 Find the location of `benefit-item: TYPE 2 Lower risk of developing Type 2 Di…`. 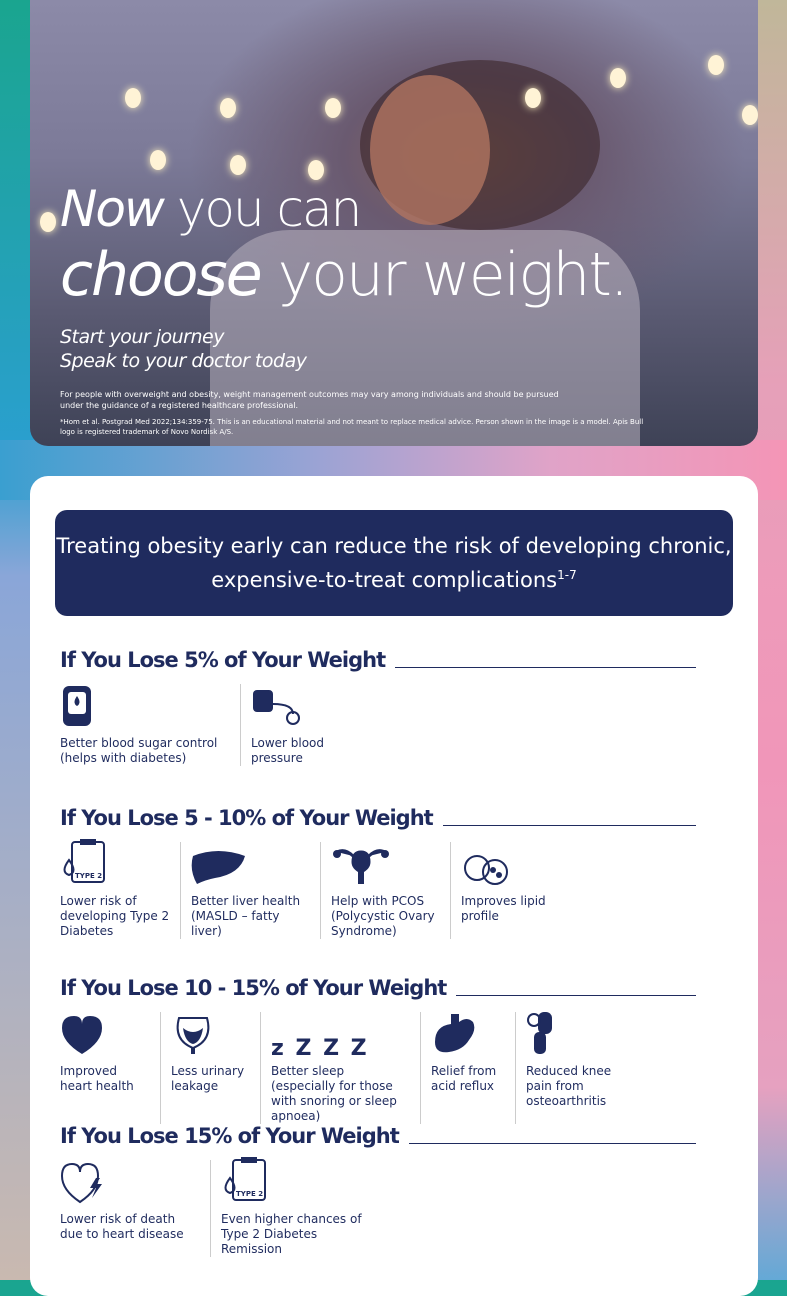

benefit-item: TYPE 2 Lower risk of developing Type 2 Di… is located at coordinates (120, 889).